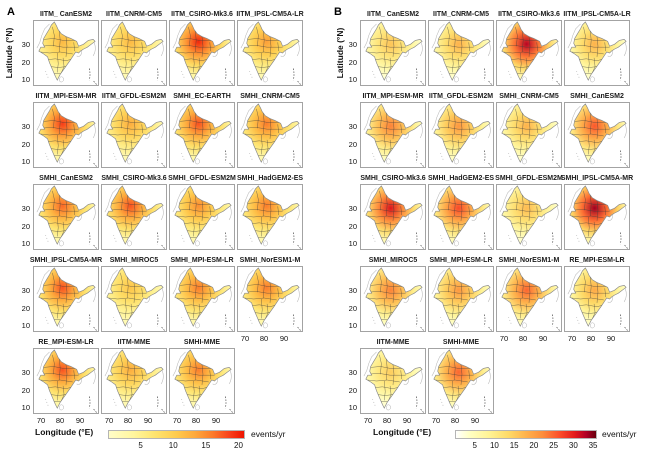  I want to click on colorbar-tick: 20, so click(534, 445).